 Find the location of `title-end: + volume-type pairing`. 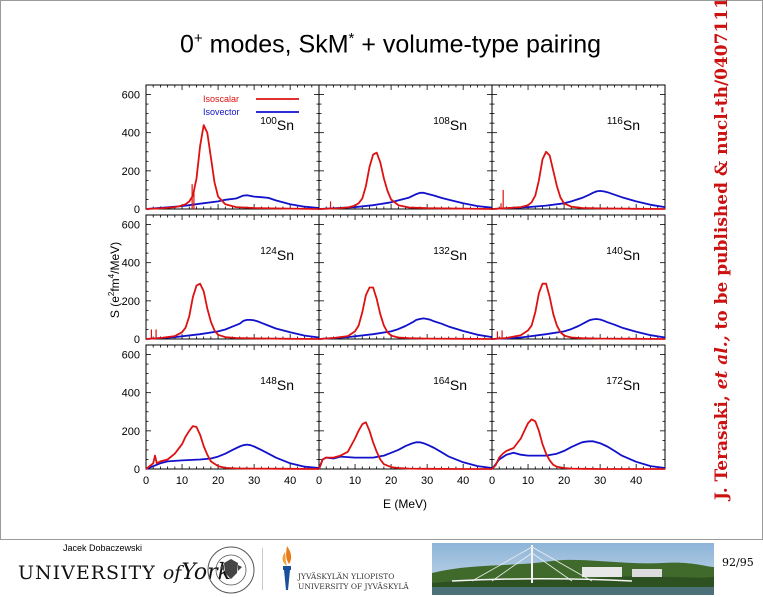

title-end: + volume-type pairing is located at coordinates (478, 44).